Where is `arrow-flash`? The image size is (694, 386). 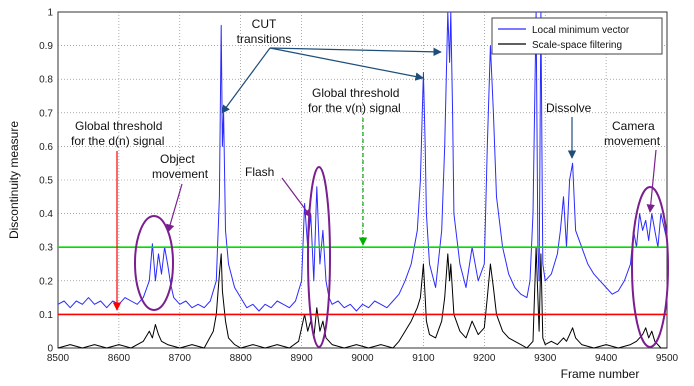
arrow-flash is located at coordinates (296, 197).